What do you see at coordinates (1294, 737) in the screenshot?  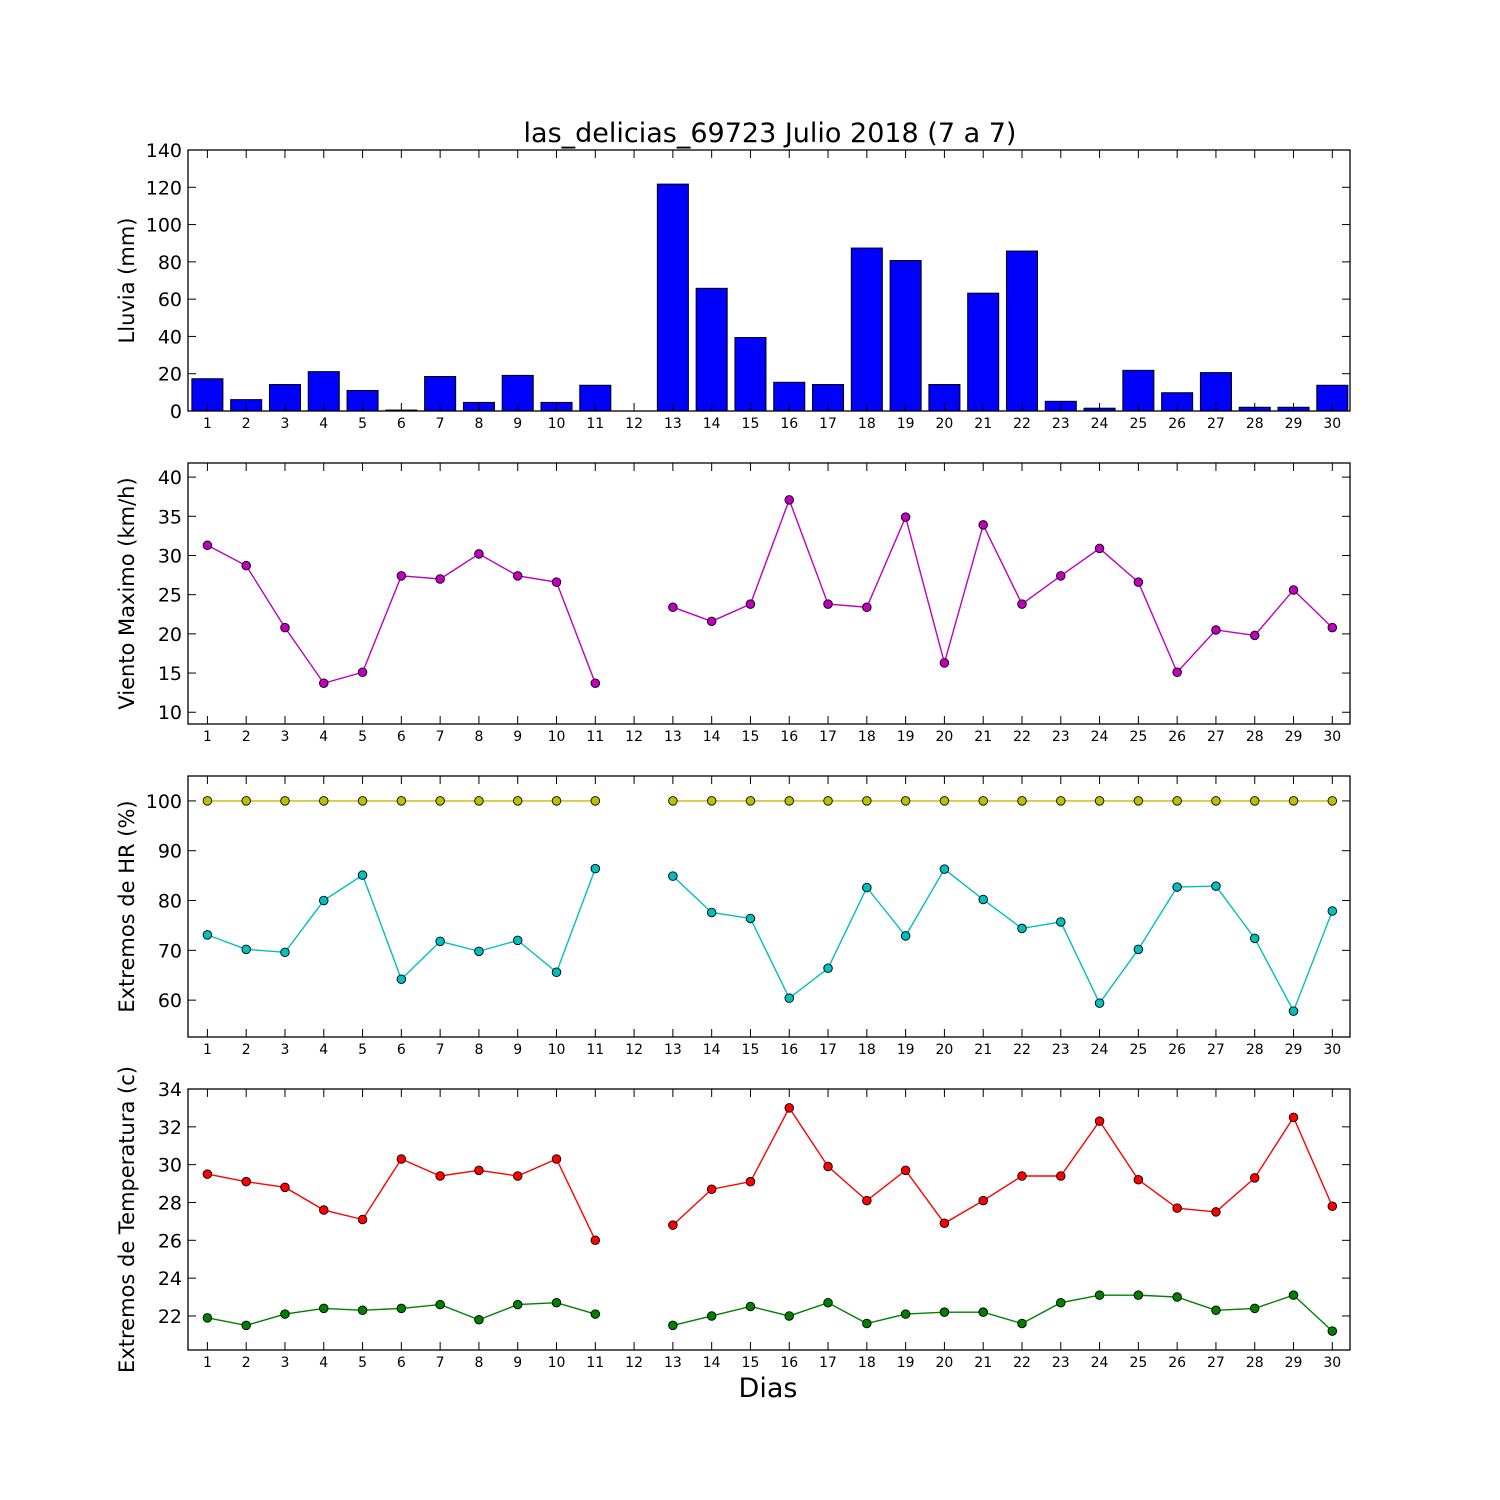 I see `wind-x-tick-label: 29` at bounding box center [1294, 737].